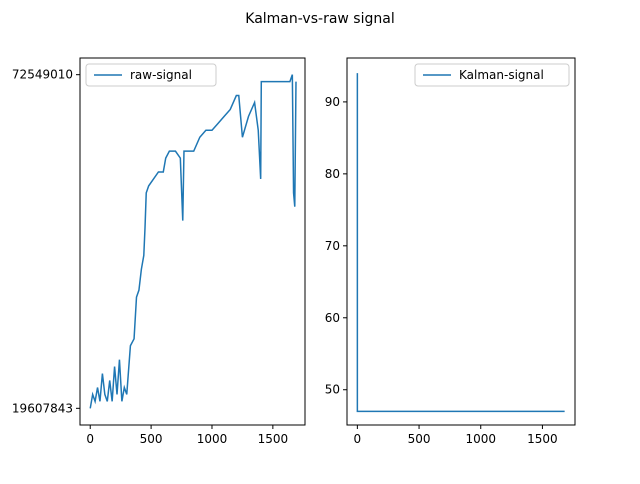 This screenshot has height=484, width=640. Describe the element at coordinates (319, 19) in the screenshot. I see `figure-title: Kalman-vs-raw signal` at that location.